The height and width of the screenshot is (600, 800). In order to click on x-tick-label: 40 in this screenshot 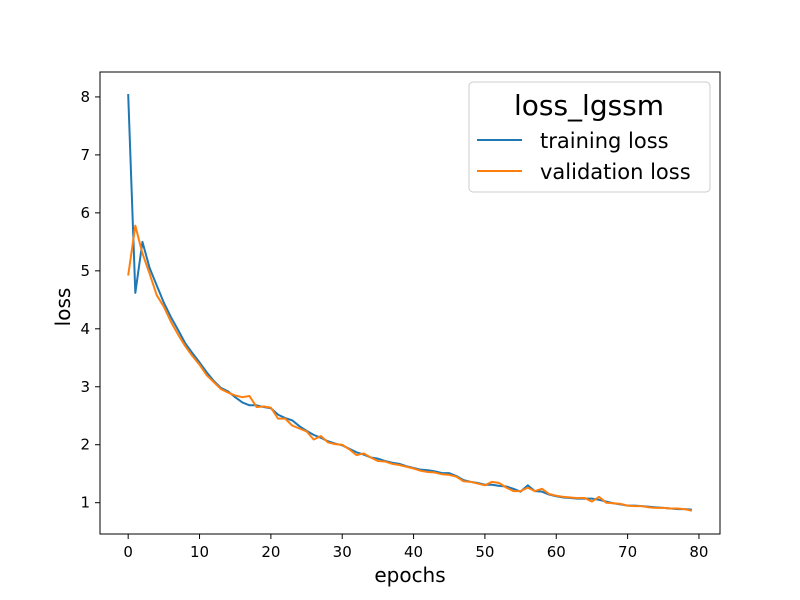, I will do `click(413, 552)`.